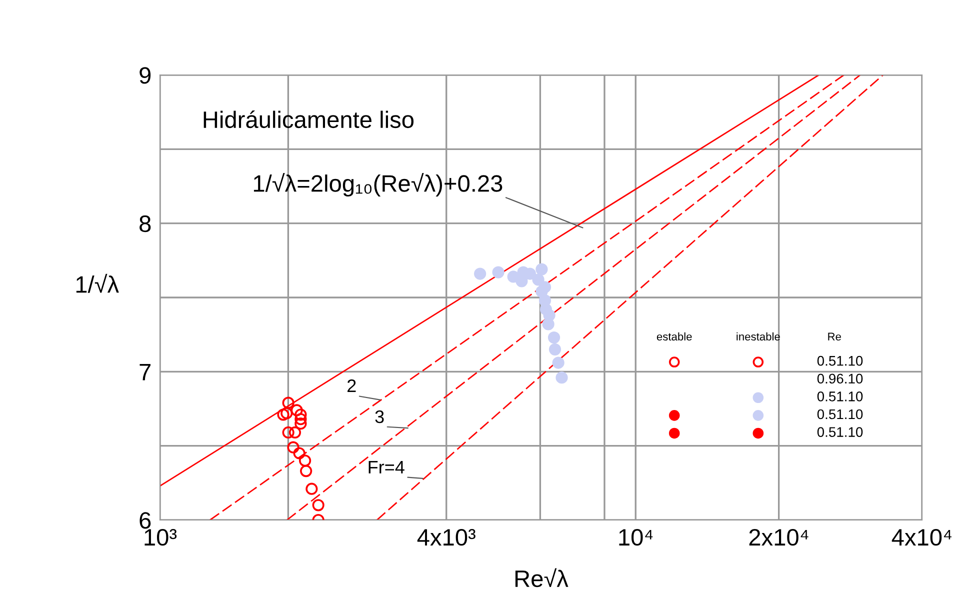  I want to click on x-axis-title: Re√λ, so click(541, 578).